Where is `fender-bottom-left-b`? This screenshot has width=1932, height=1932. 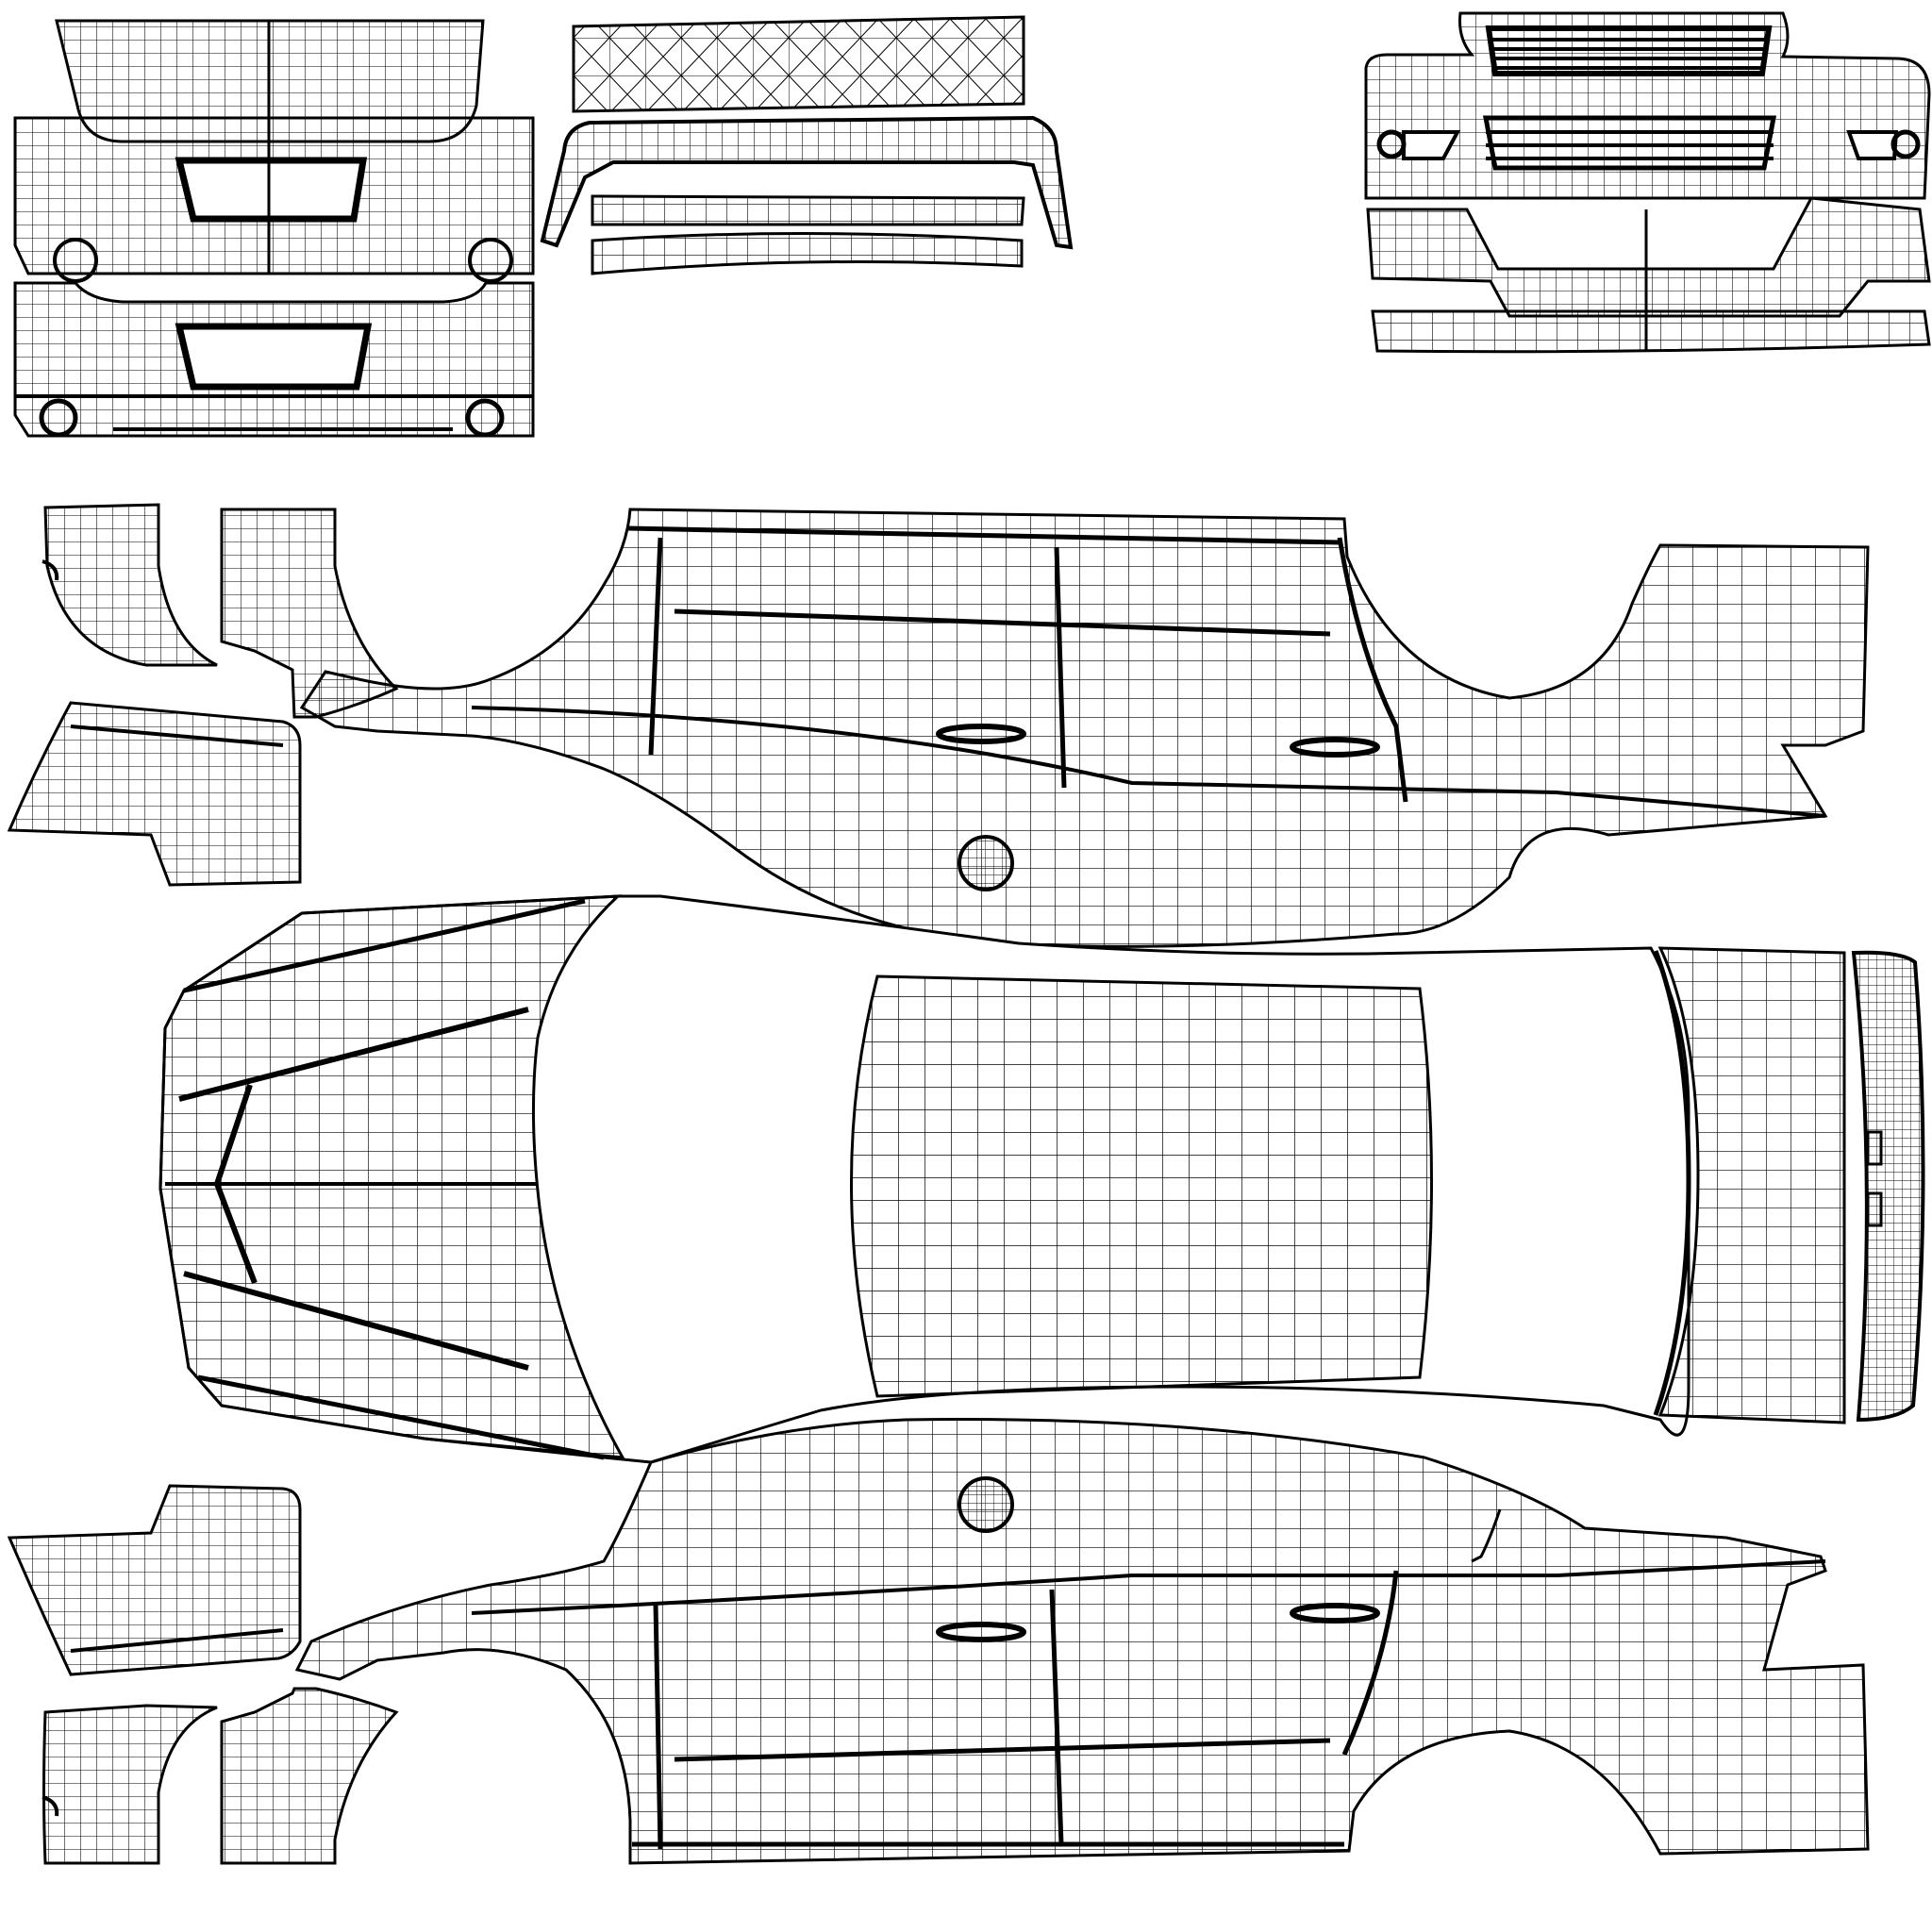
fender-bottom-left-b is located at coordinates (309, 1776).